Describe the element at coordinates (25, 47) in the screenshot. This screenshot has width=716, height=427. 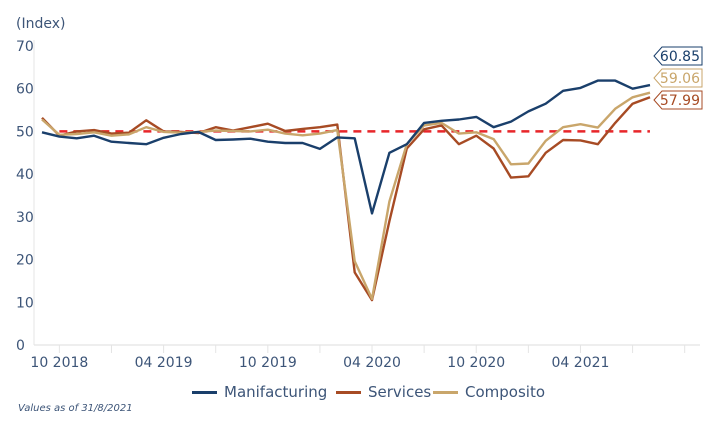
I see `y-tick-label: 70` at that location.